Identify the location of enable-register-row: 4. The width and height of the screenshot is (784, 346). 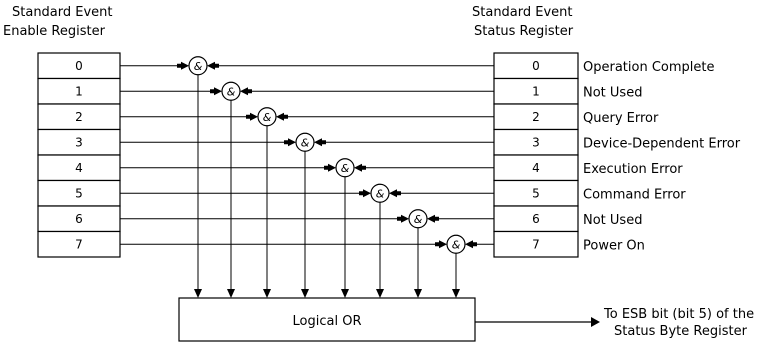
(79, 168).